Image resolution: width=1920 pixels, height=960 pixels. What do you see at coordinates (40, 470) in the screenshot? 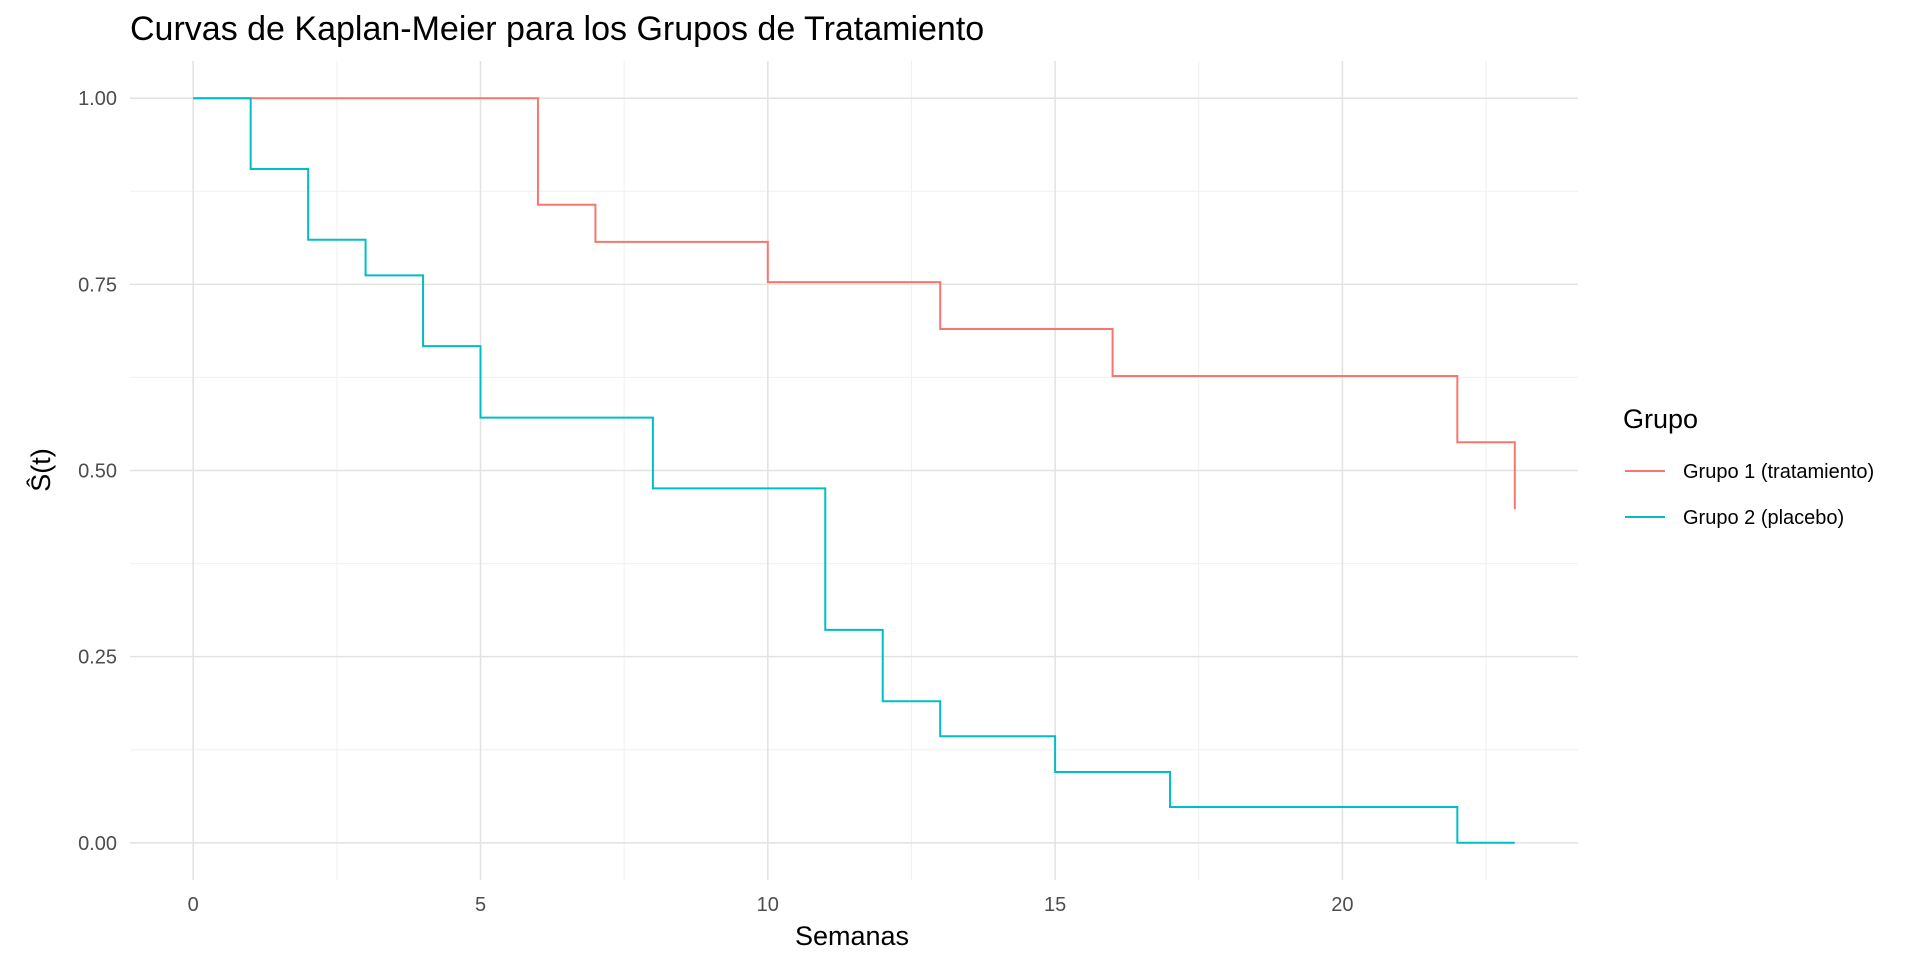
I see `y-axis-title: Ŝ(t)` at bounding box center [40, 470].